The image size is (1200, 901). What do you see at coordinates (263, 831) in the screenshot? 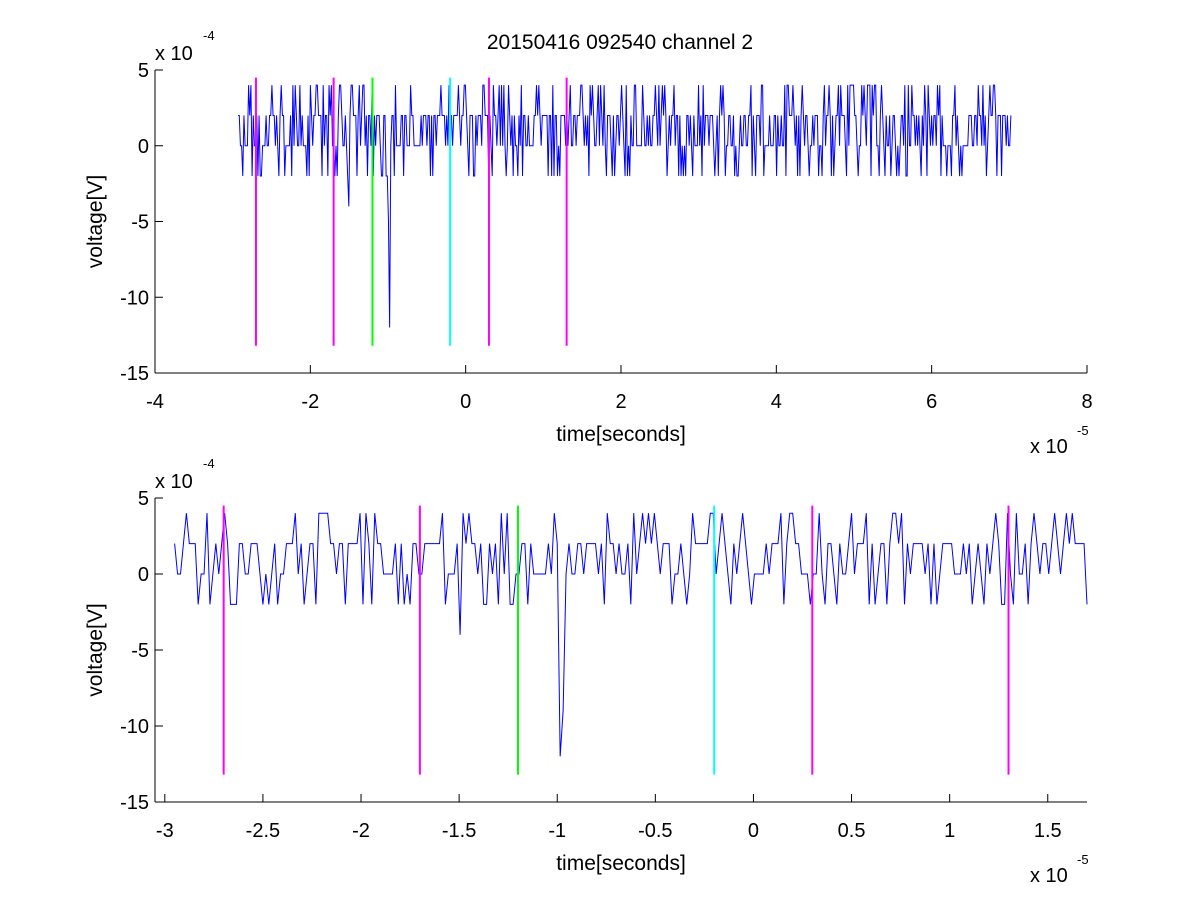
I see `x-tick-label: -2.5` at bounding box center [263, 831].